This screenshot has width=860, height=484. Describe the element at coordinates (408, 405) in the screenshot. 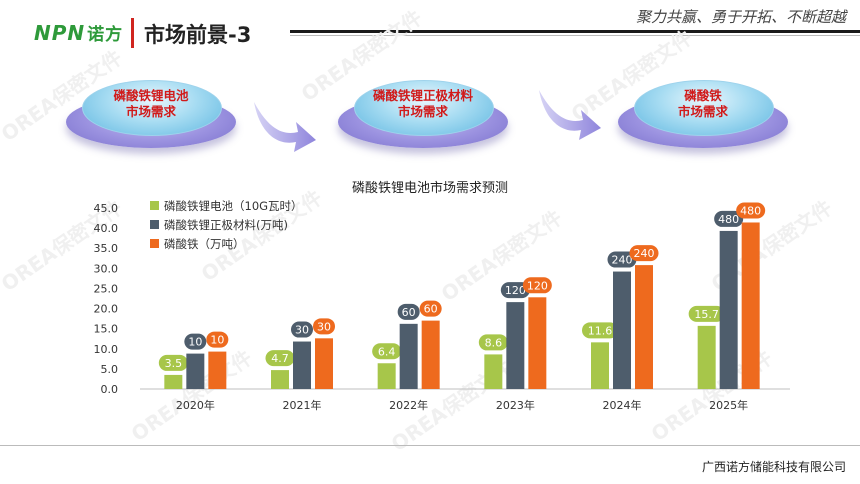

I see `x-tick-label: 2022年` at that location.